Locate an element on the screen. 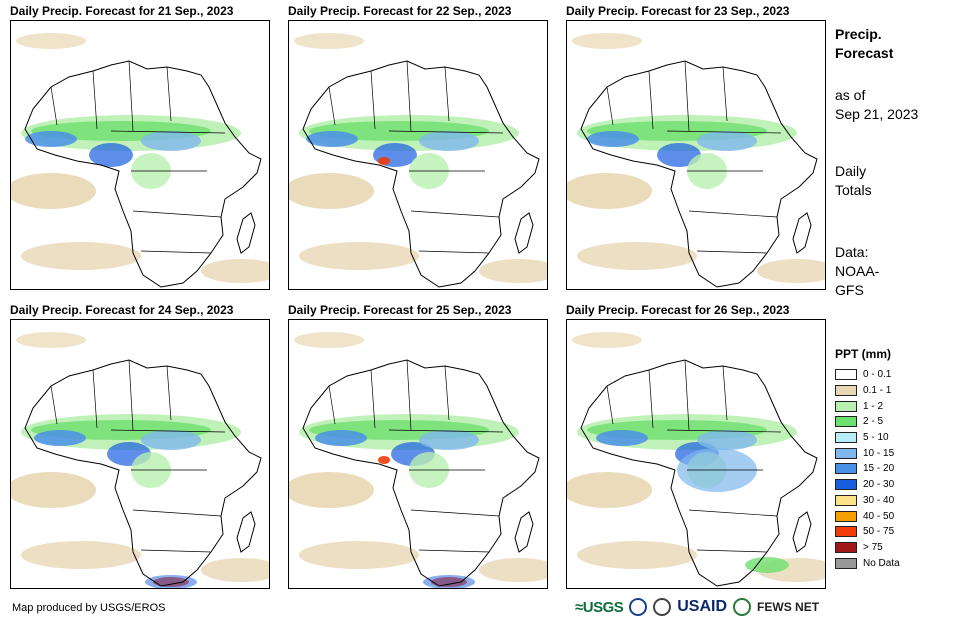 Image resolution: width=967 pixels, height=626 pixels. fews-globe-icon is located at coordinates (742, 607).